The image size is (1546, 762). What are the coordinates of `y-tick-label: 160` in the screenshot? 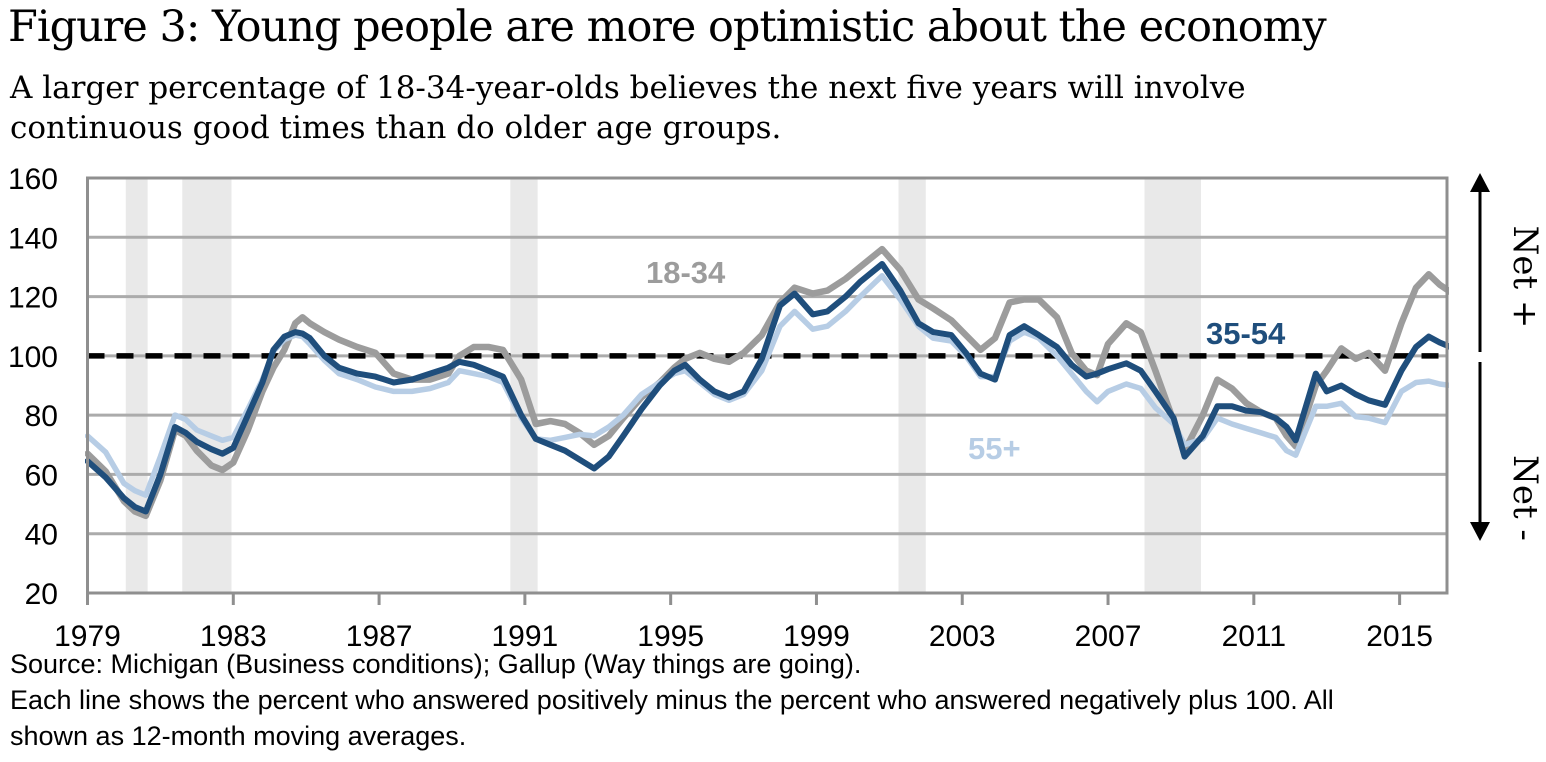 It's located at (33, 179).